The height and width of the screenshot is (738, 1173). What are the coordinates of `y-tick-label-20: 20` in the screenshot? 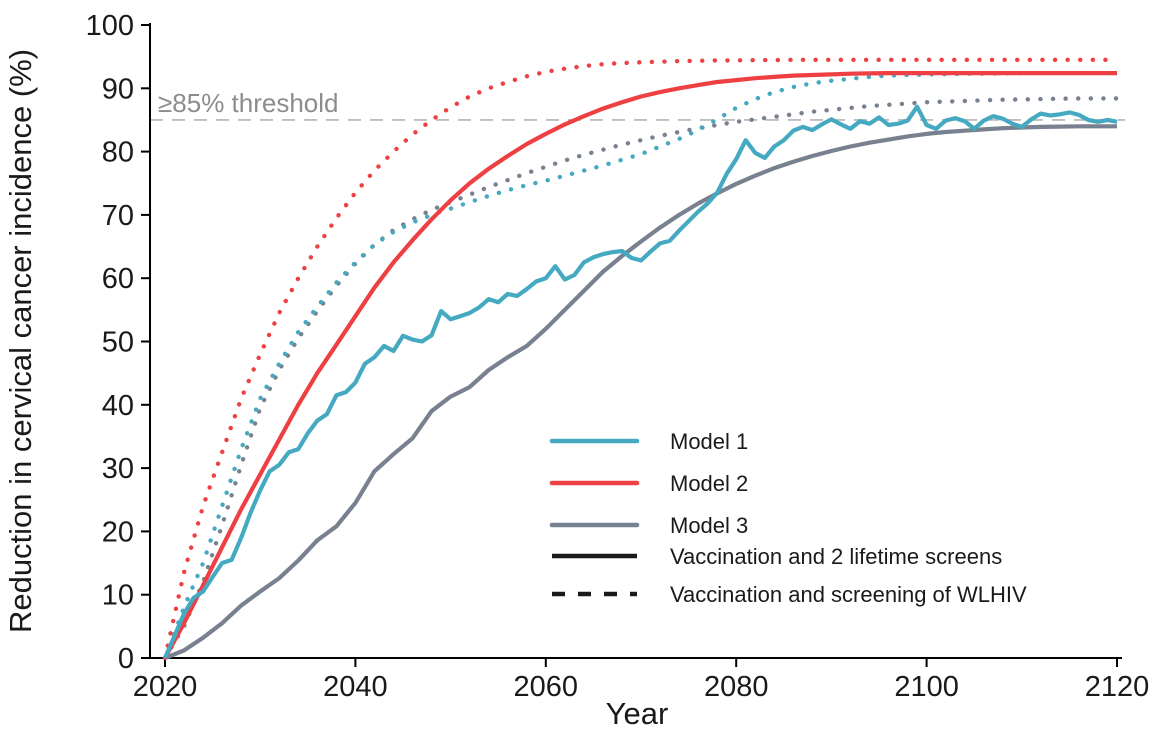 It's located at (118, 532).